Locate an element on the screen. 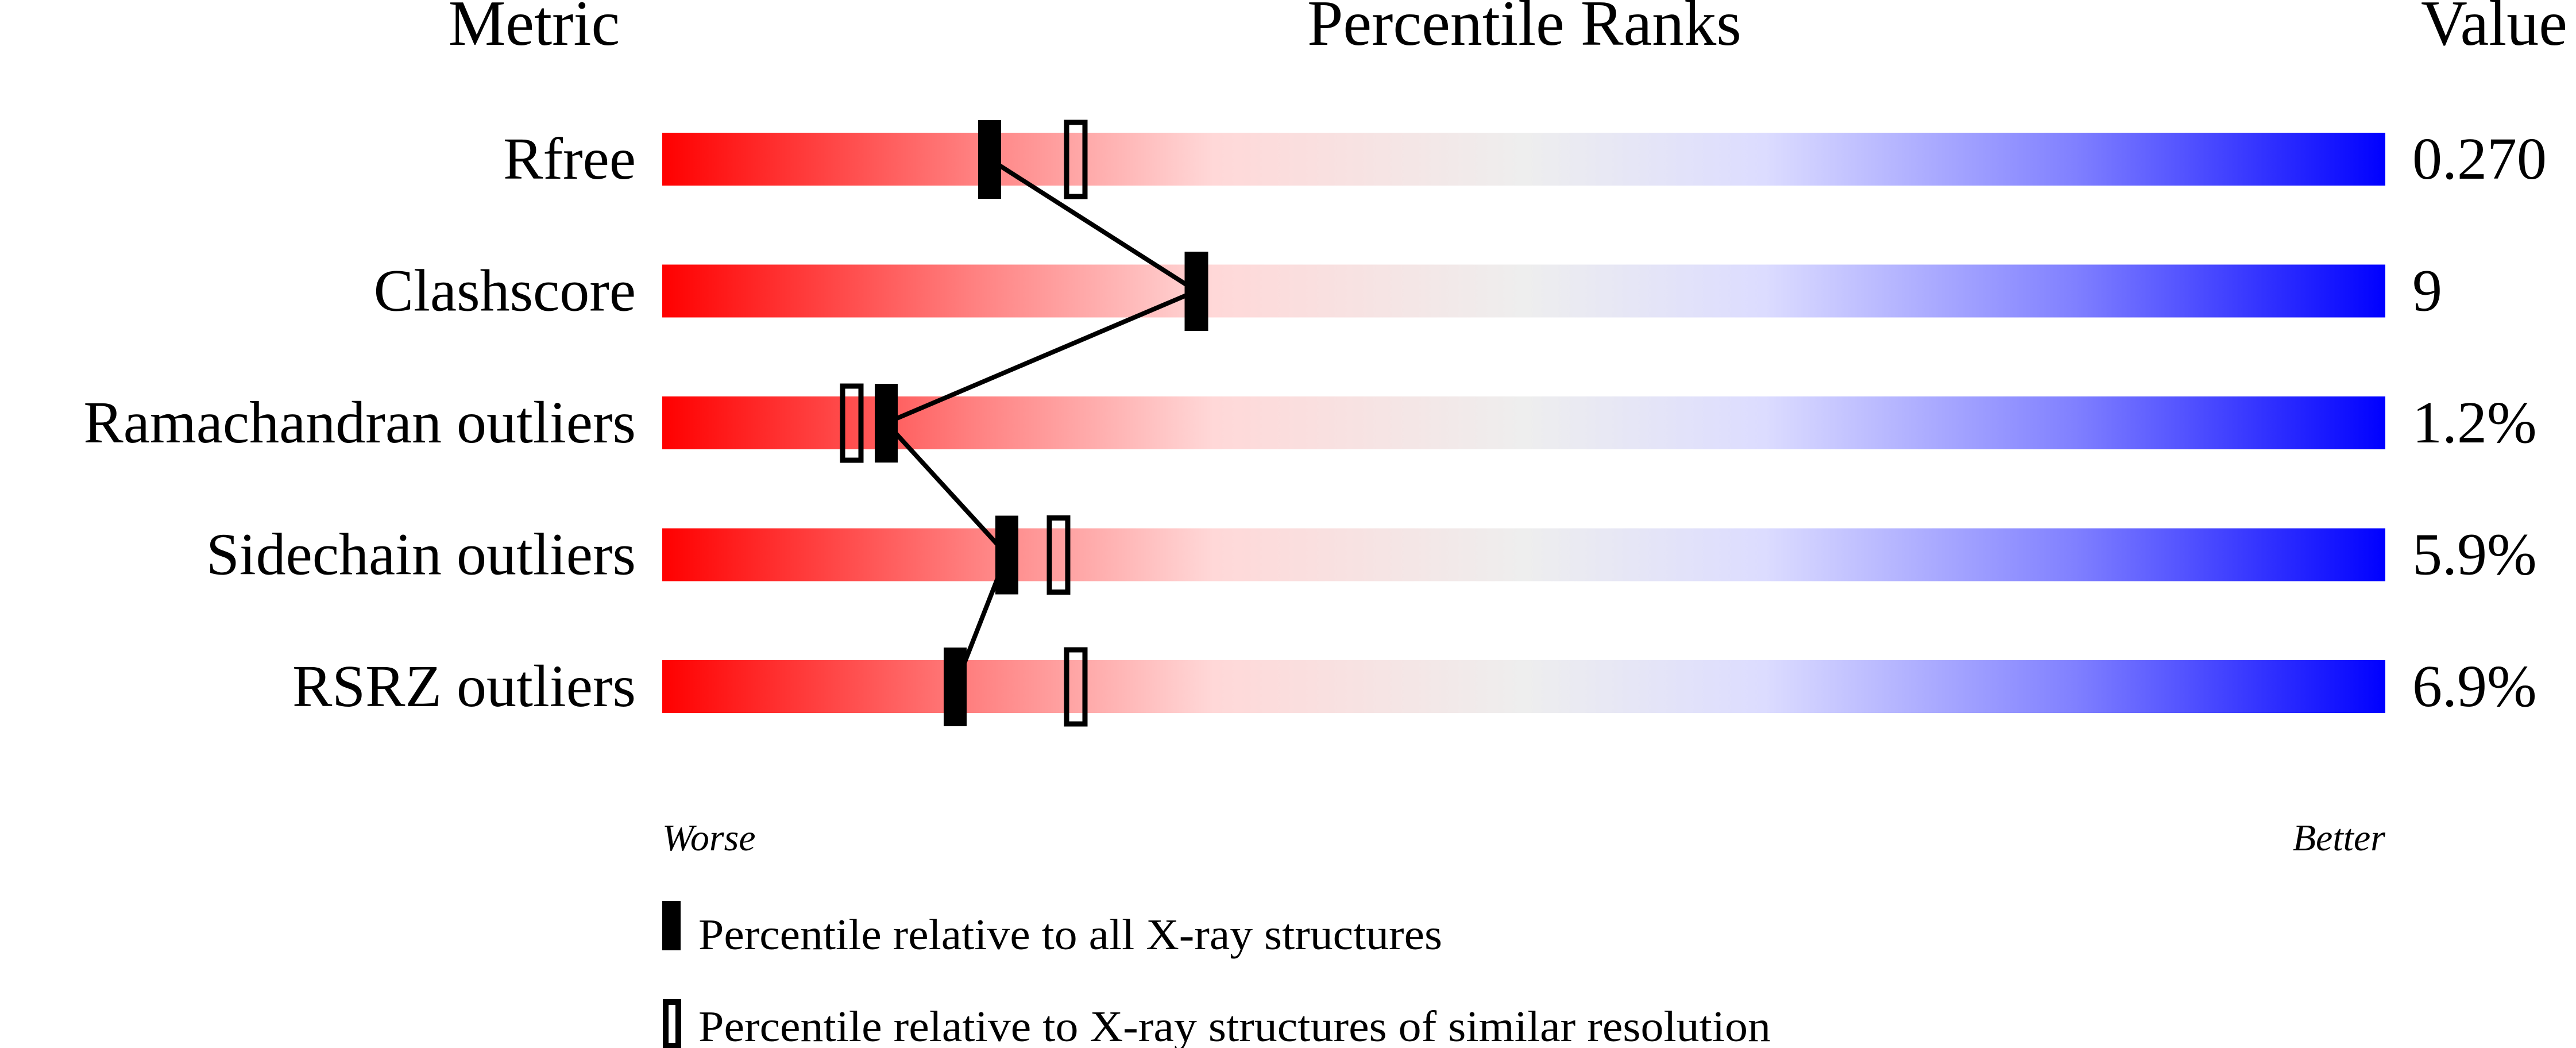 Image resolution: width=2576 pixels, height=1048 pixels. metric-value: 9 is located at coordinates (2427, 291).